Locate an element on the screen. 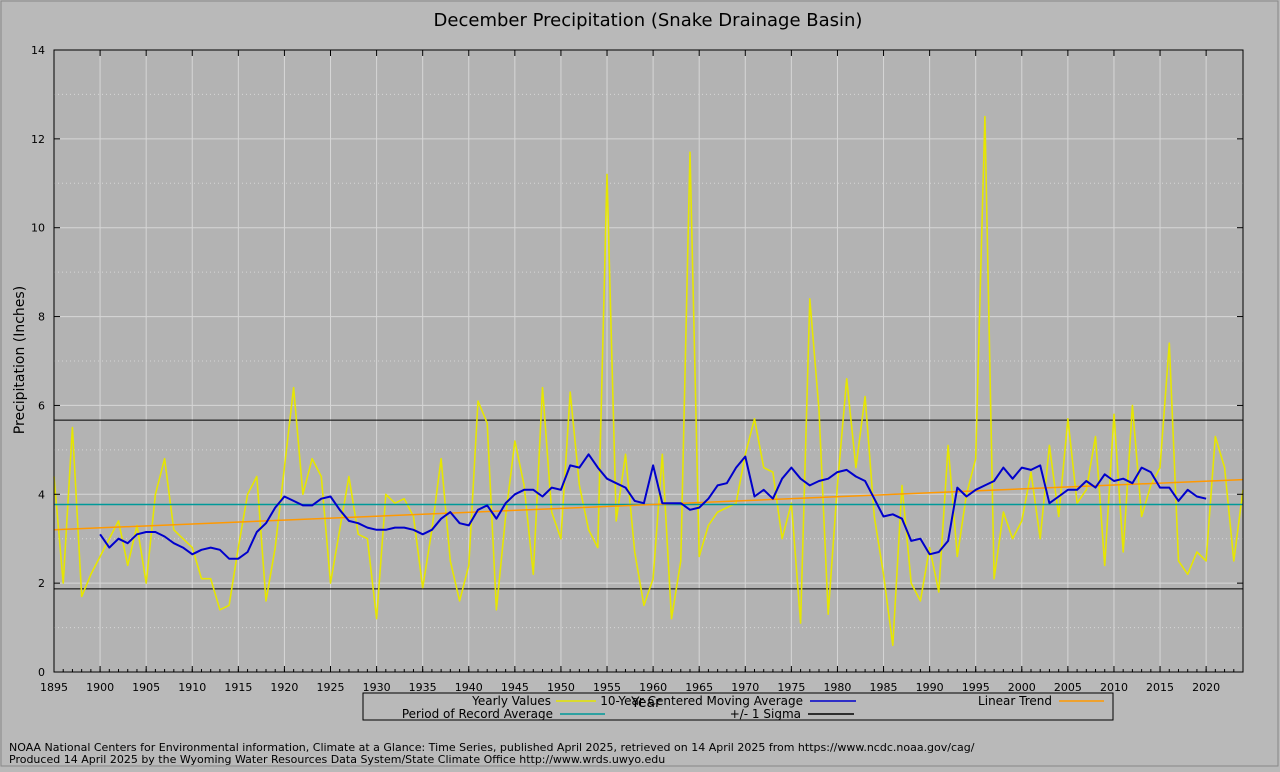  x-tick-label: 1985 is located at coordinates (884, 687).